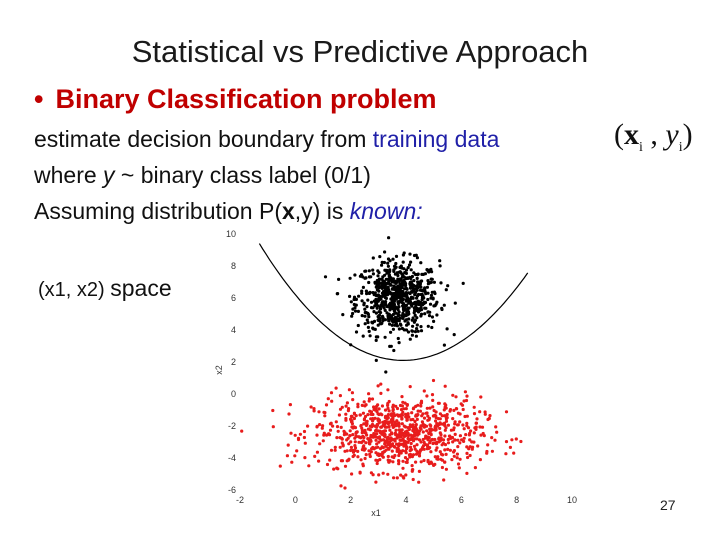  What do you see at coordinates (233, 362) in the screenshot?
I see `y-tick-label: 2` at bounding box center [233, 362].